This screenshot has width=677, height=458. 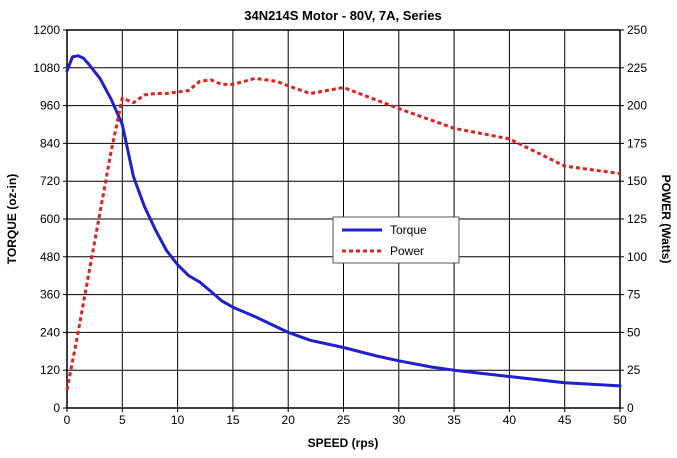 What do you see at coordinates (233, 420) in the screenshot?
I see `x-tick-label: 15` at bounding box center [233, 420].